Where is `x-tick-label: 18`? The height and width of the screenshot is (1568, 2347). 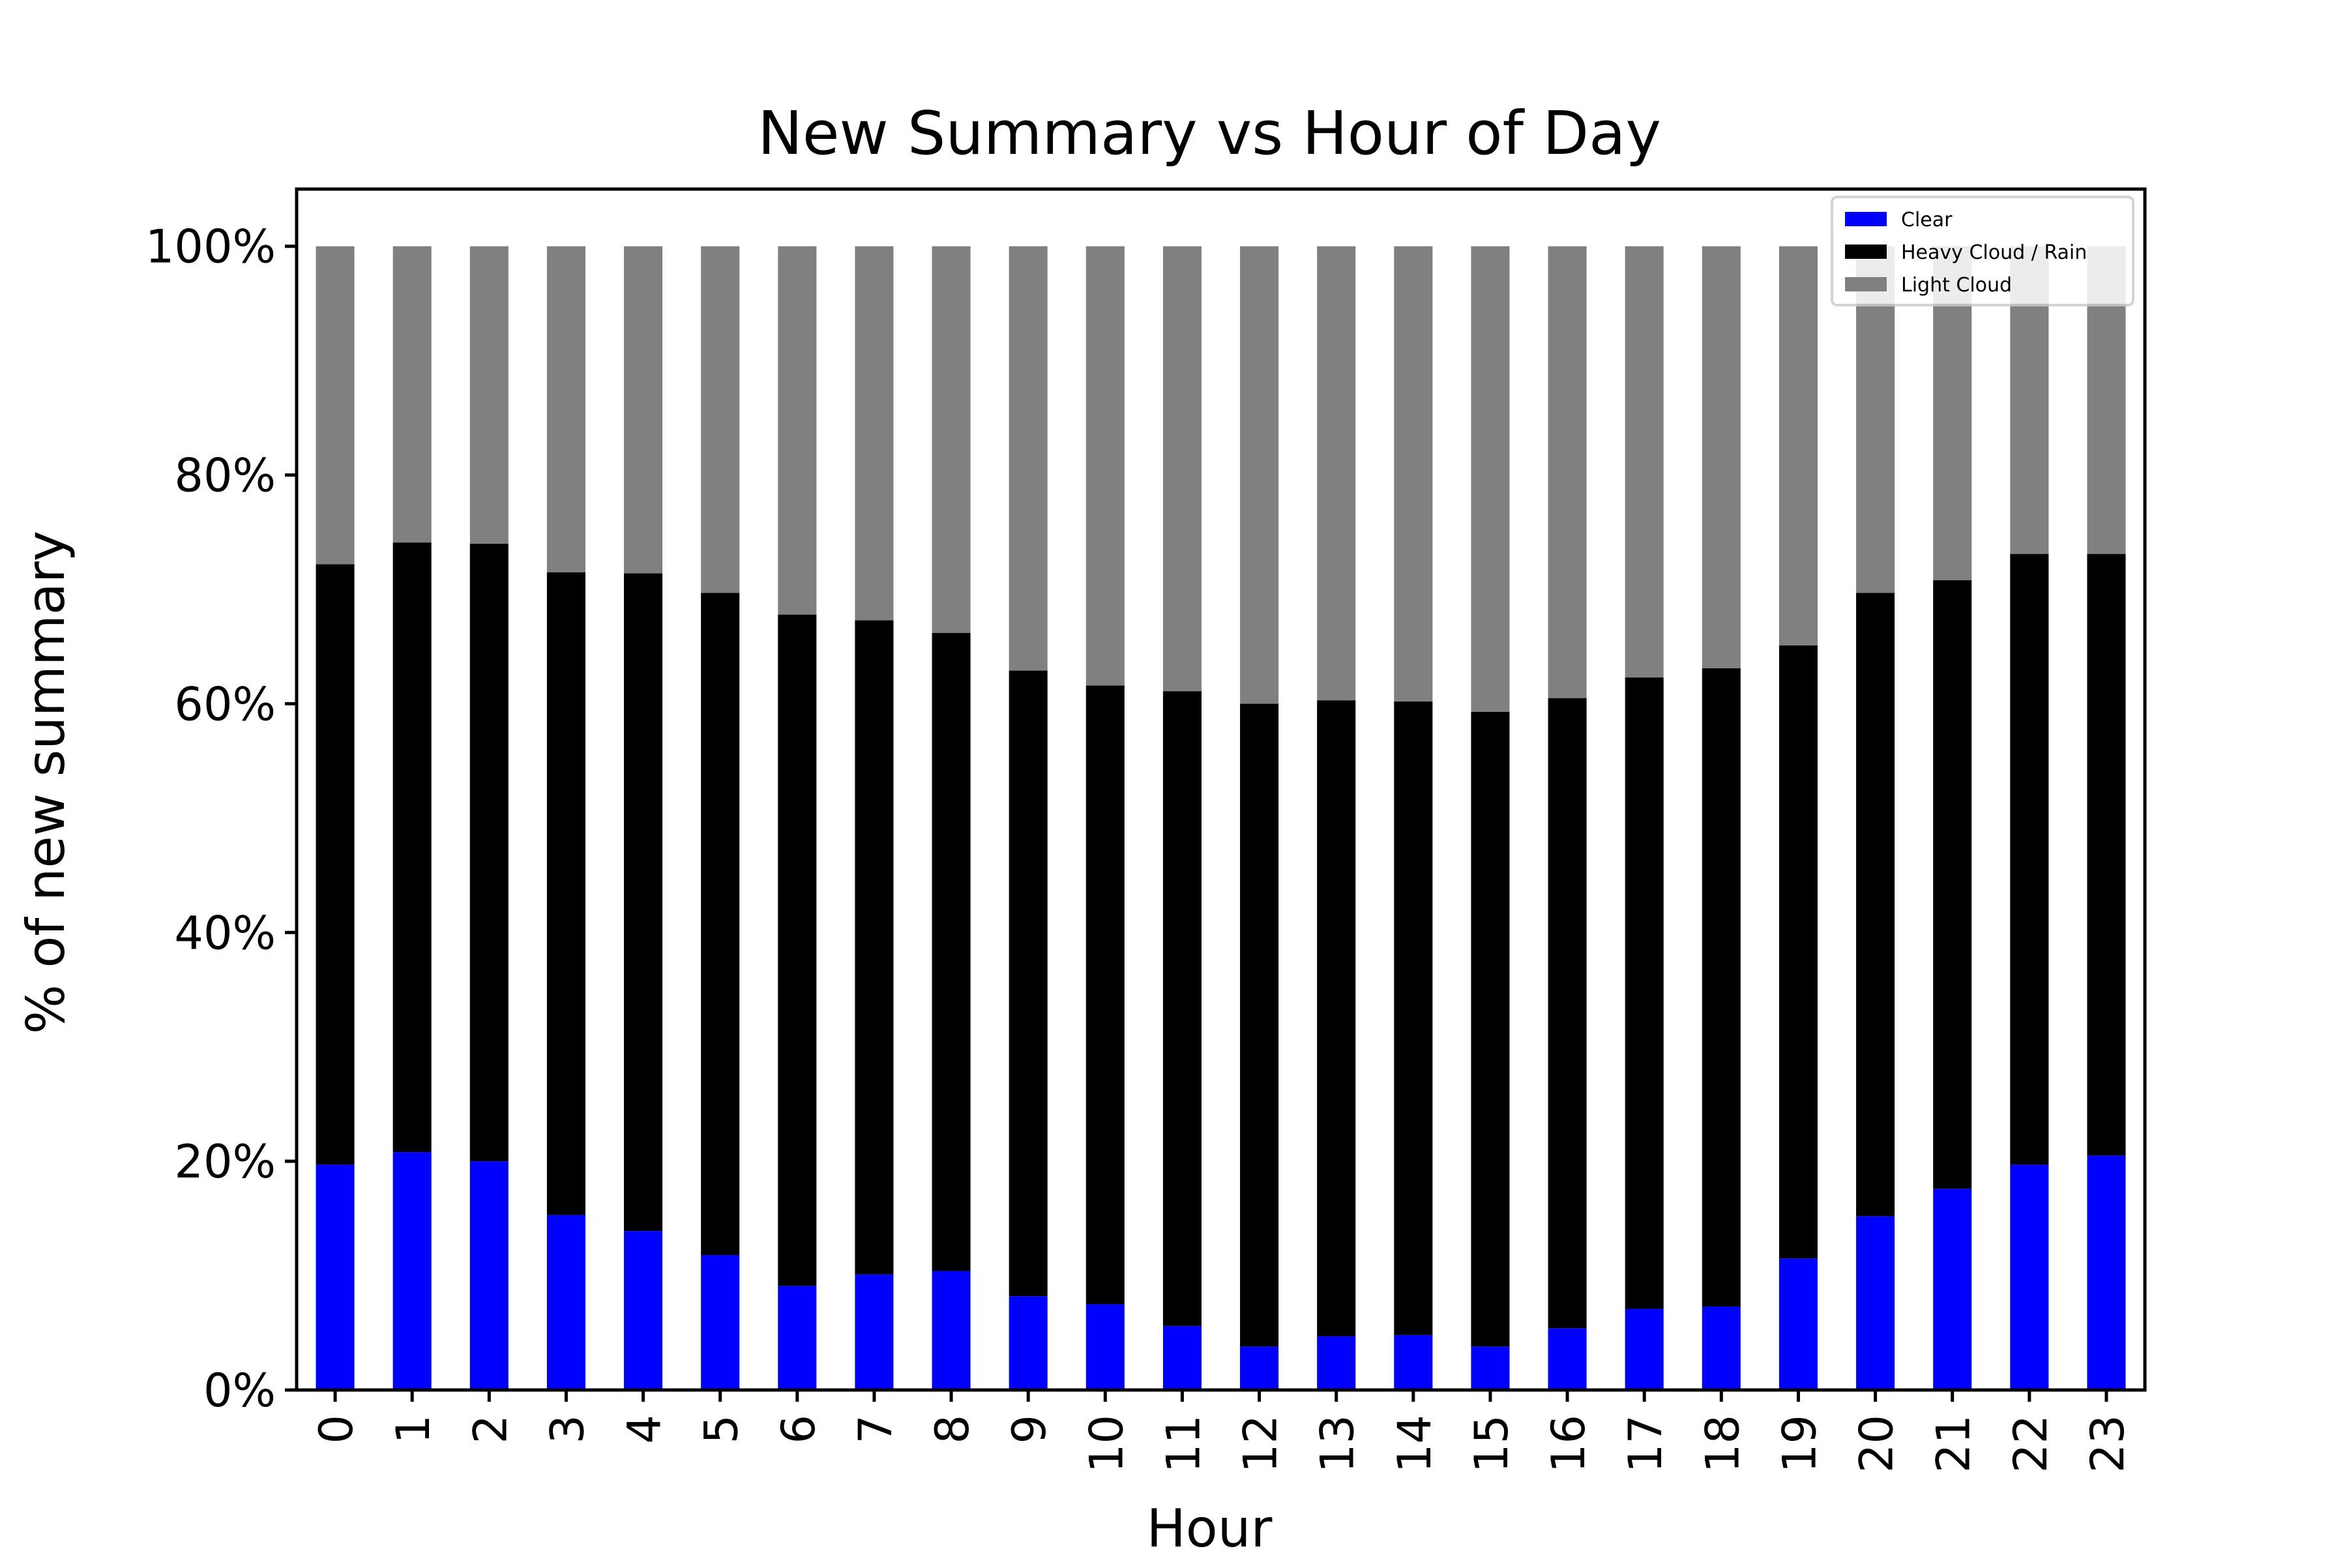
x-tick-label: 18 is located at coordinates (1722, 1444).